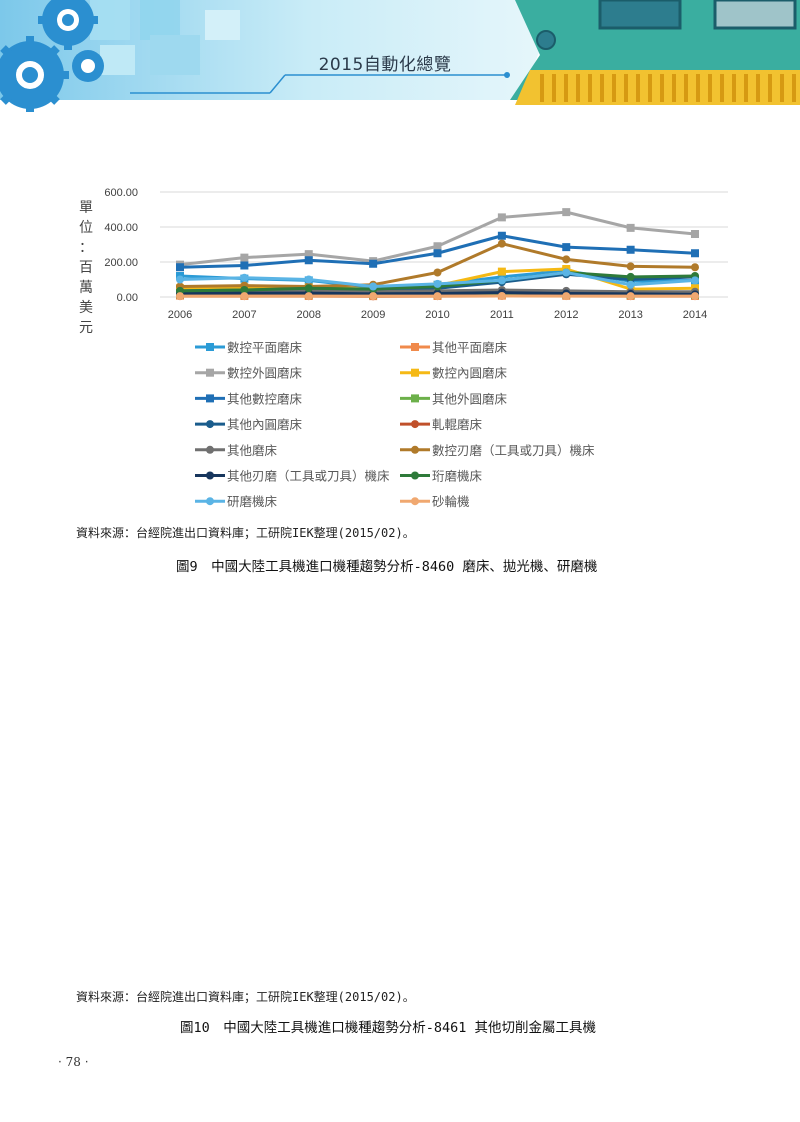 The width and height of the screenshot is (800, 1122). What do you see at coordinates (457, 424) in the screenshot?
I see `legend-label: 軋輥磨床` at bounding box center [457, 424].